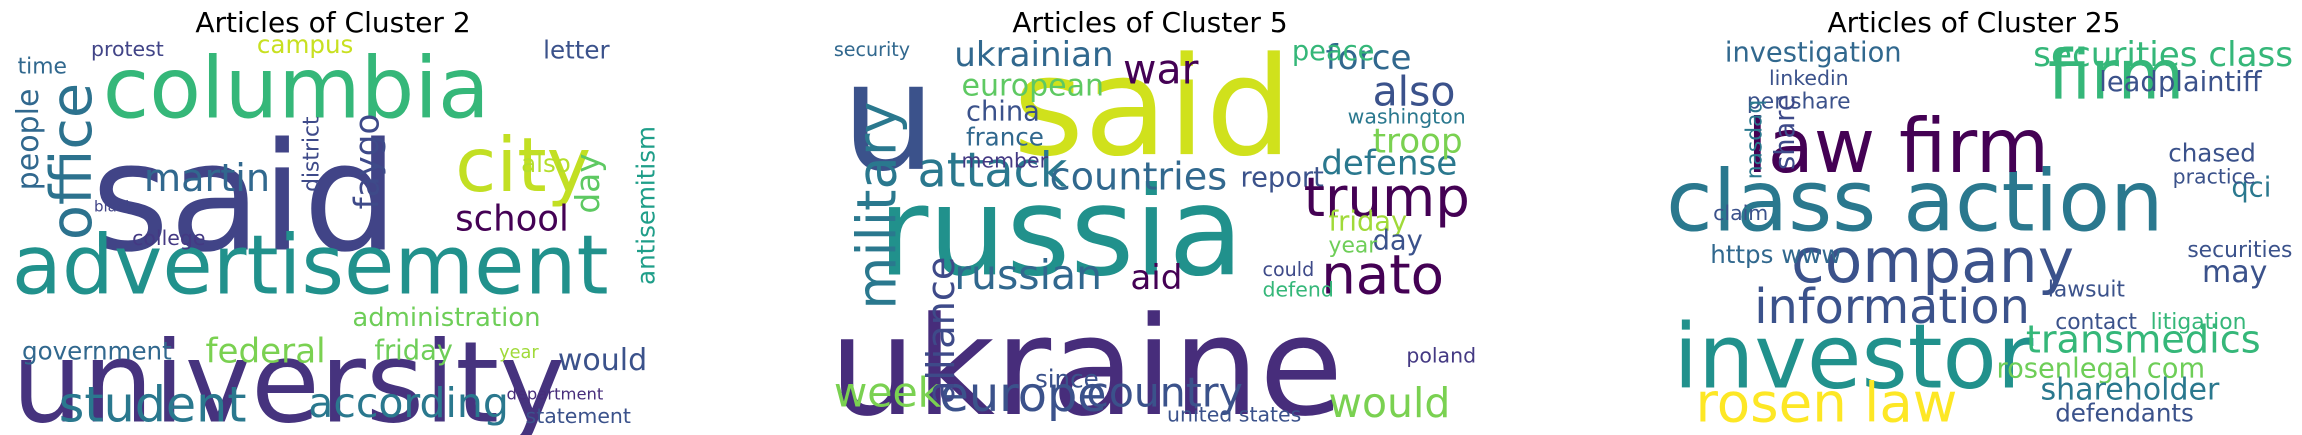 Image resolution: width=2302 pixels, height=435 pixels. I want to click on word: report, so click(1282, 177).